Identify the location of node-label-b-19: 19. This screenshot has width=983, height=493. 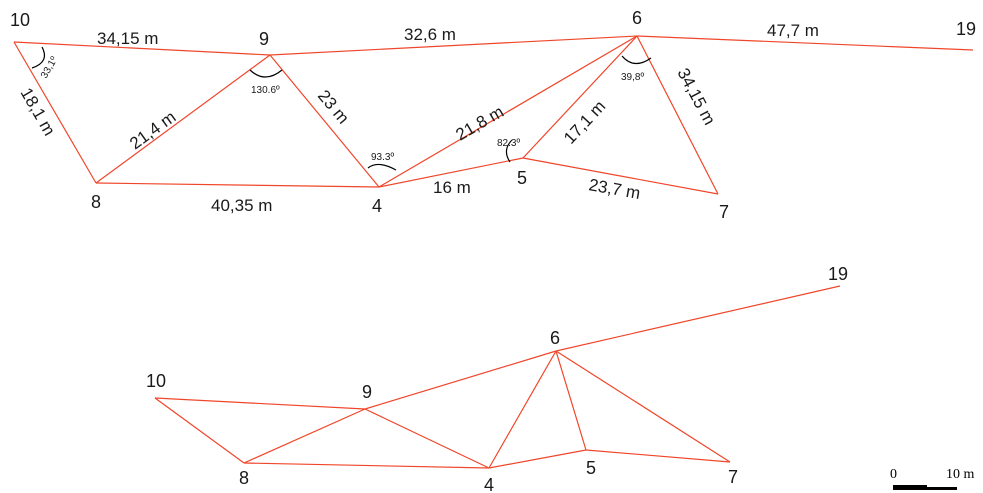
(838, 274).